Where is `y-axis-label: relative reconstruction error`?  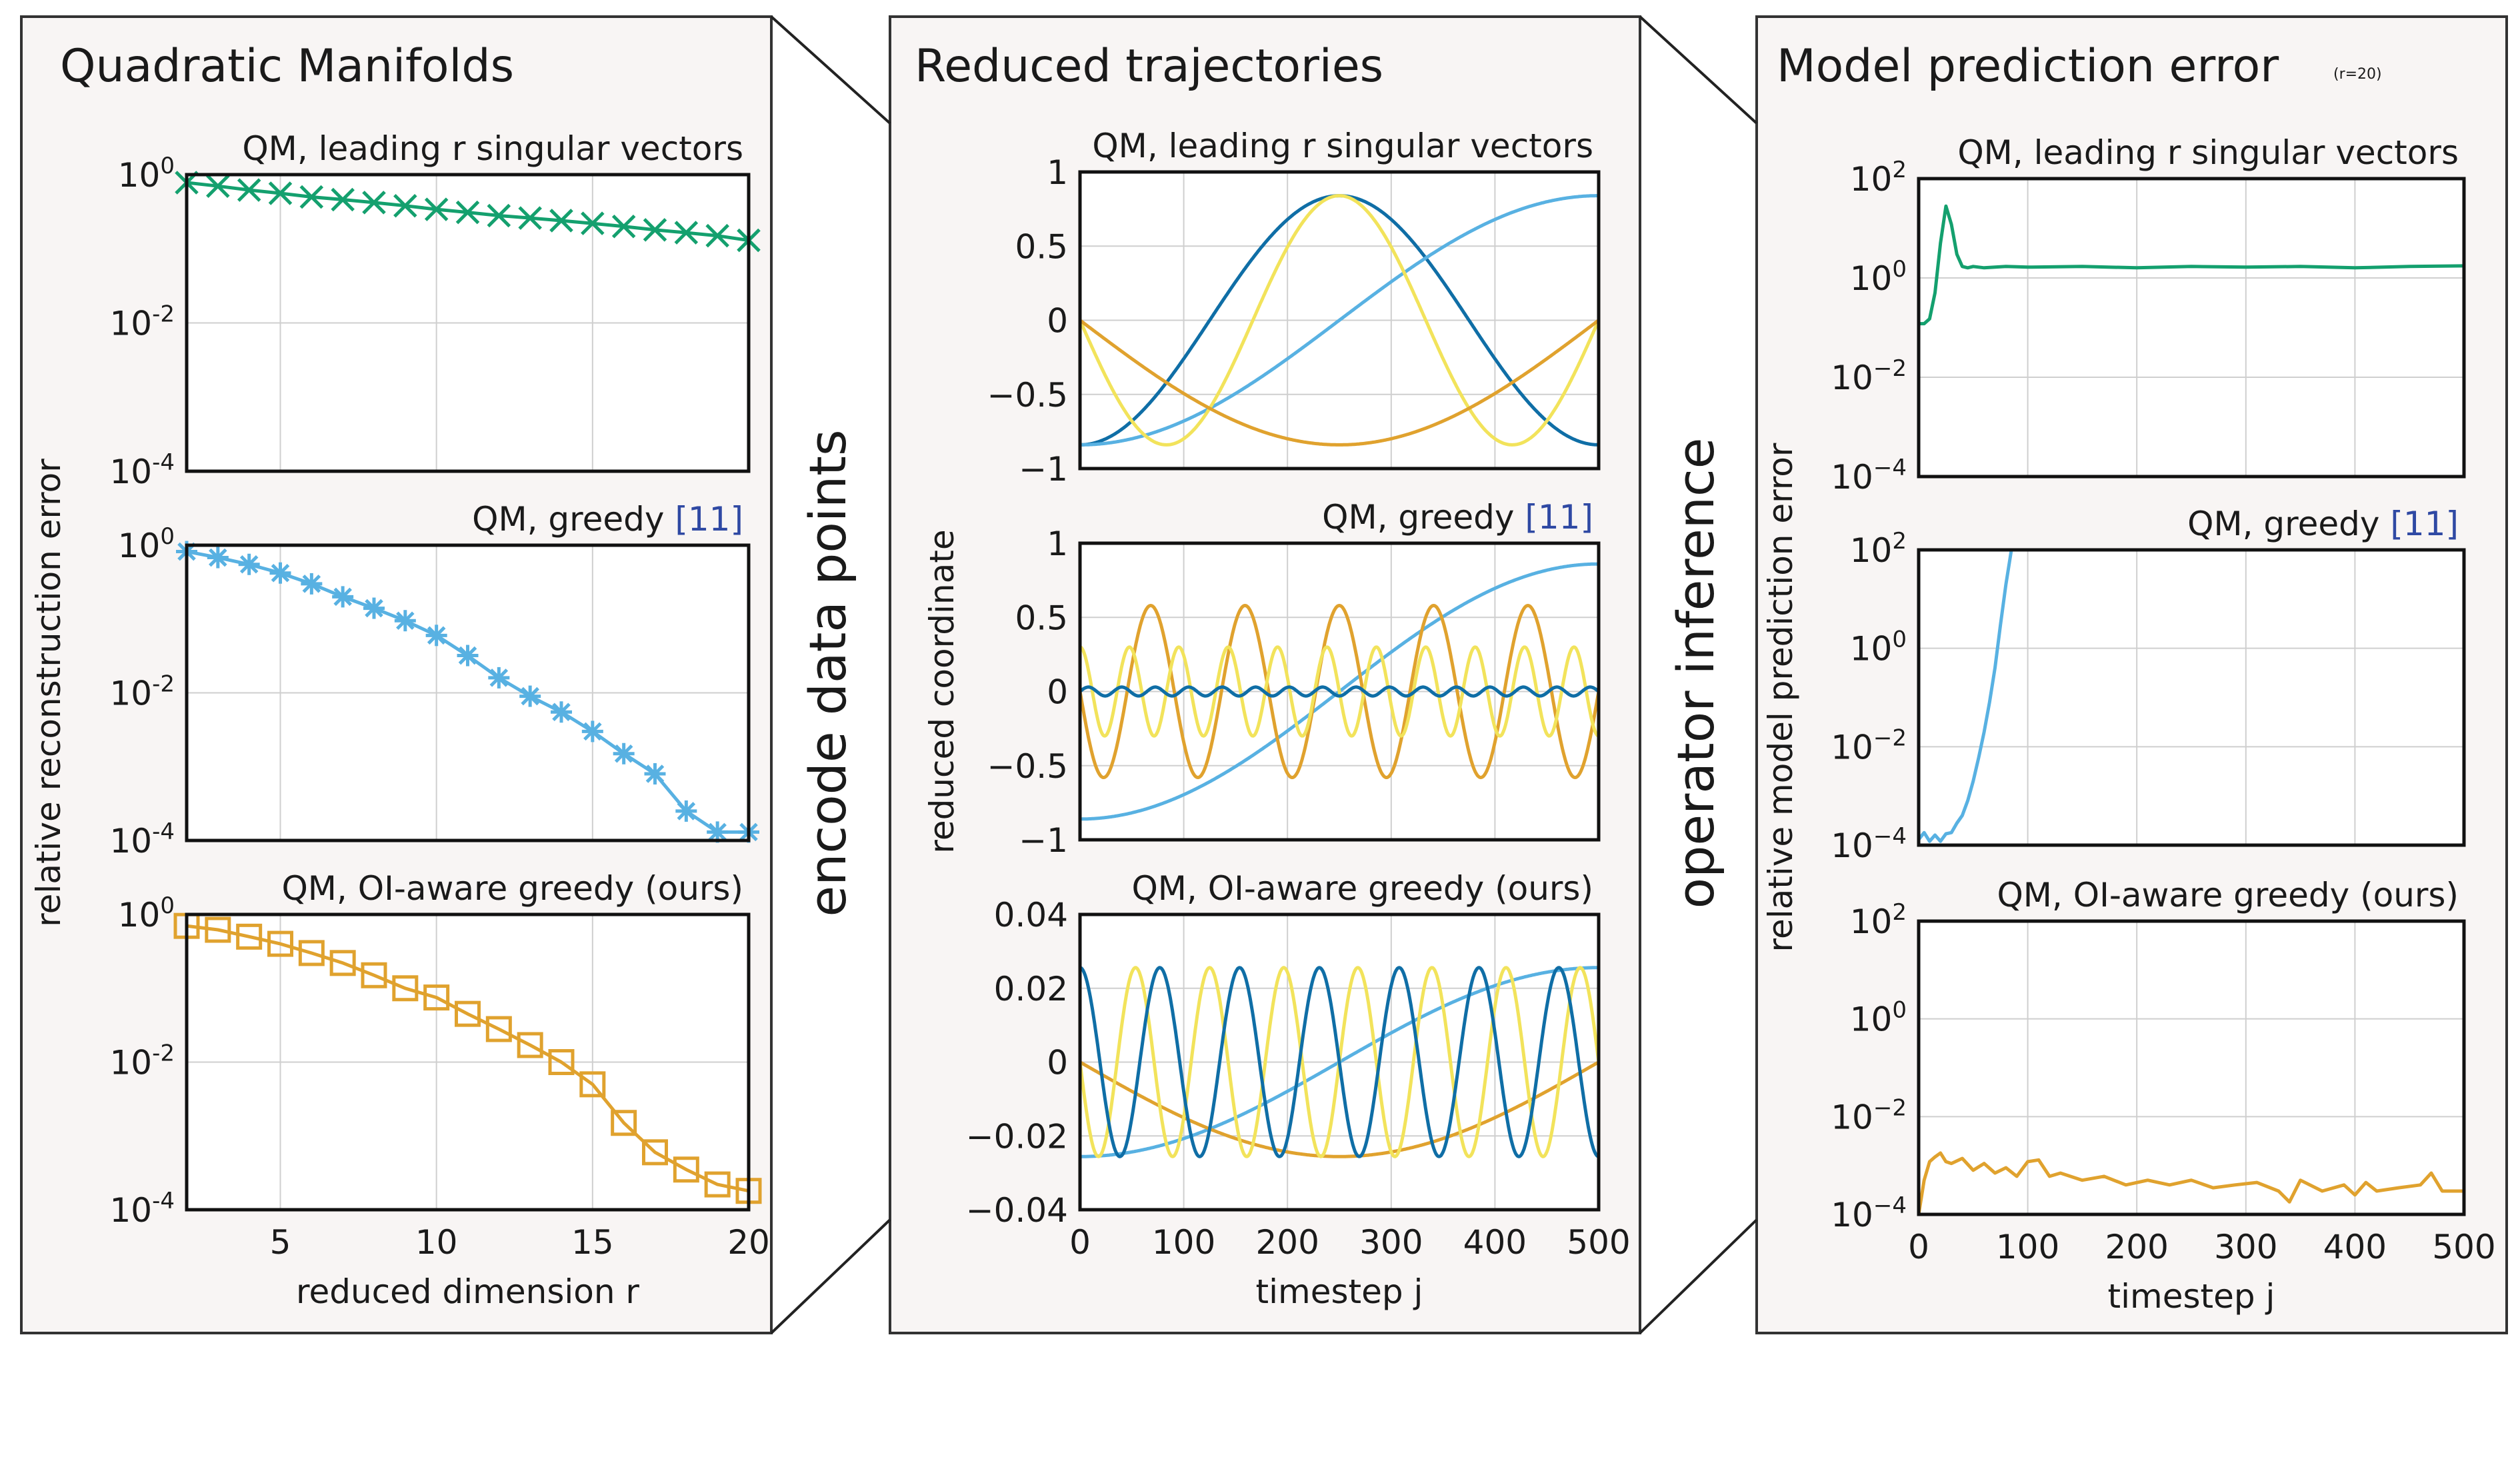 y-axis-label: relative reconstruction error is located at coordinates (48, 693).